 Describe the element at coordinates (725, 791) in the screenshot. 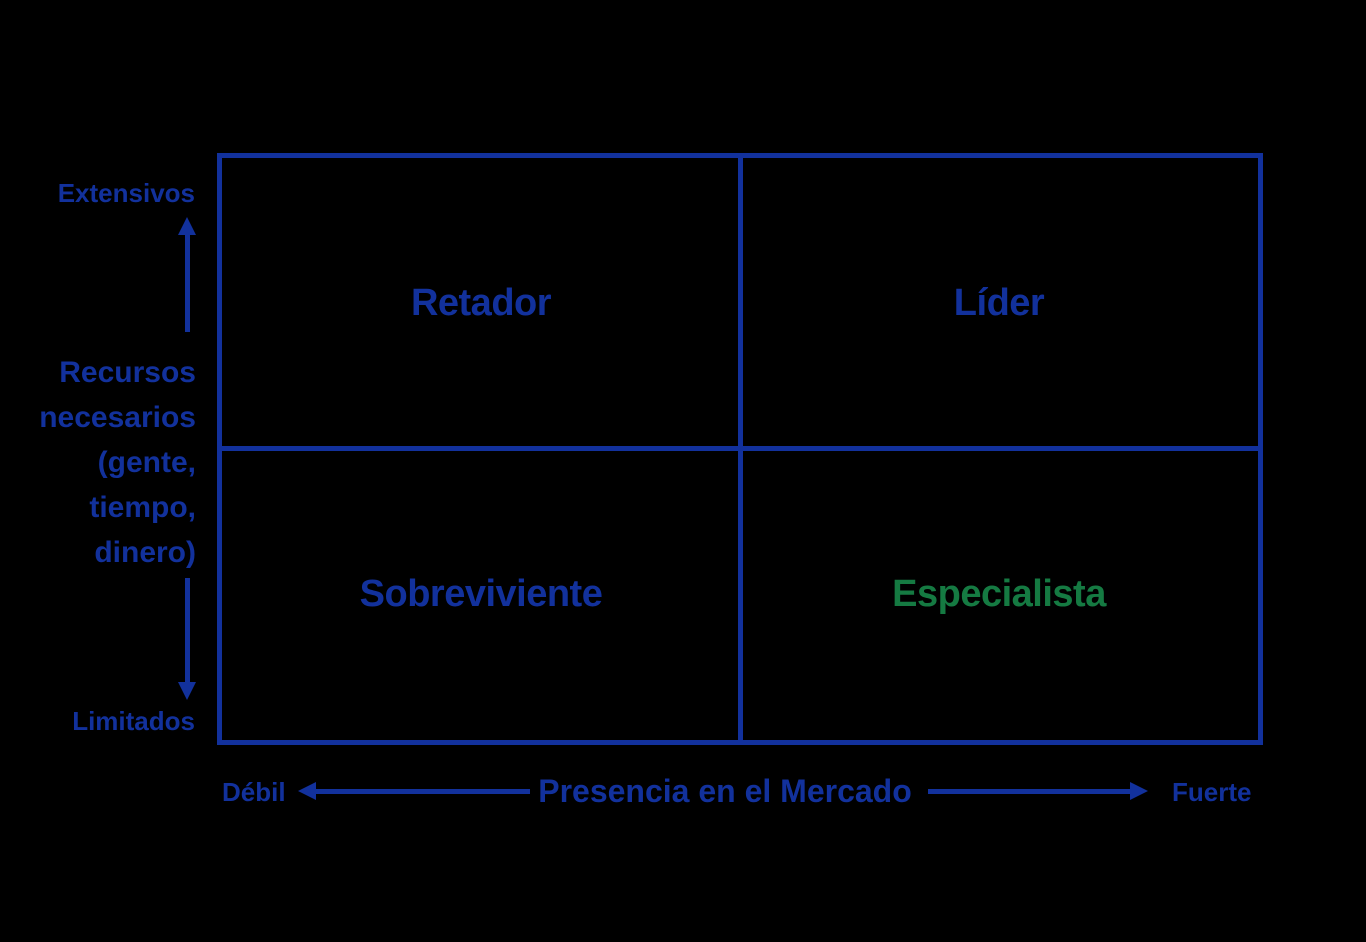

I see `x-axis-title: Presencia en el Mercado` at that location.